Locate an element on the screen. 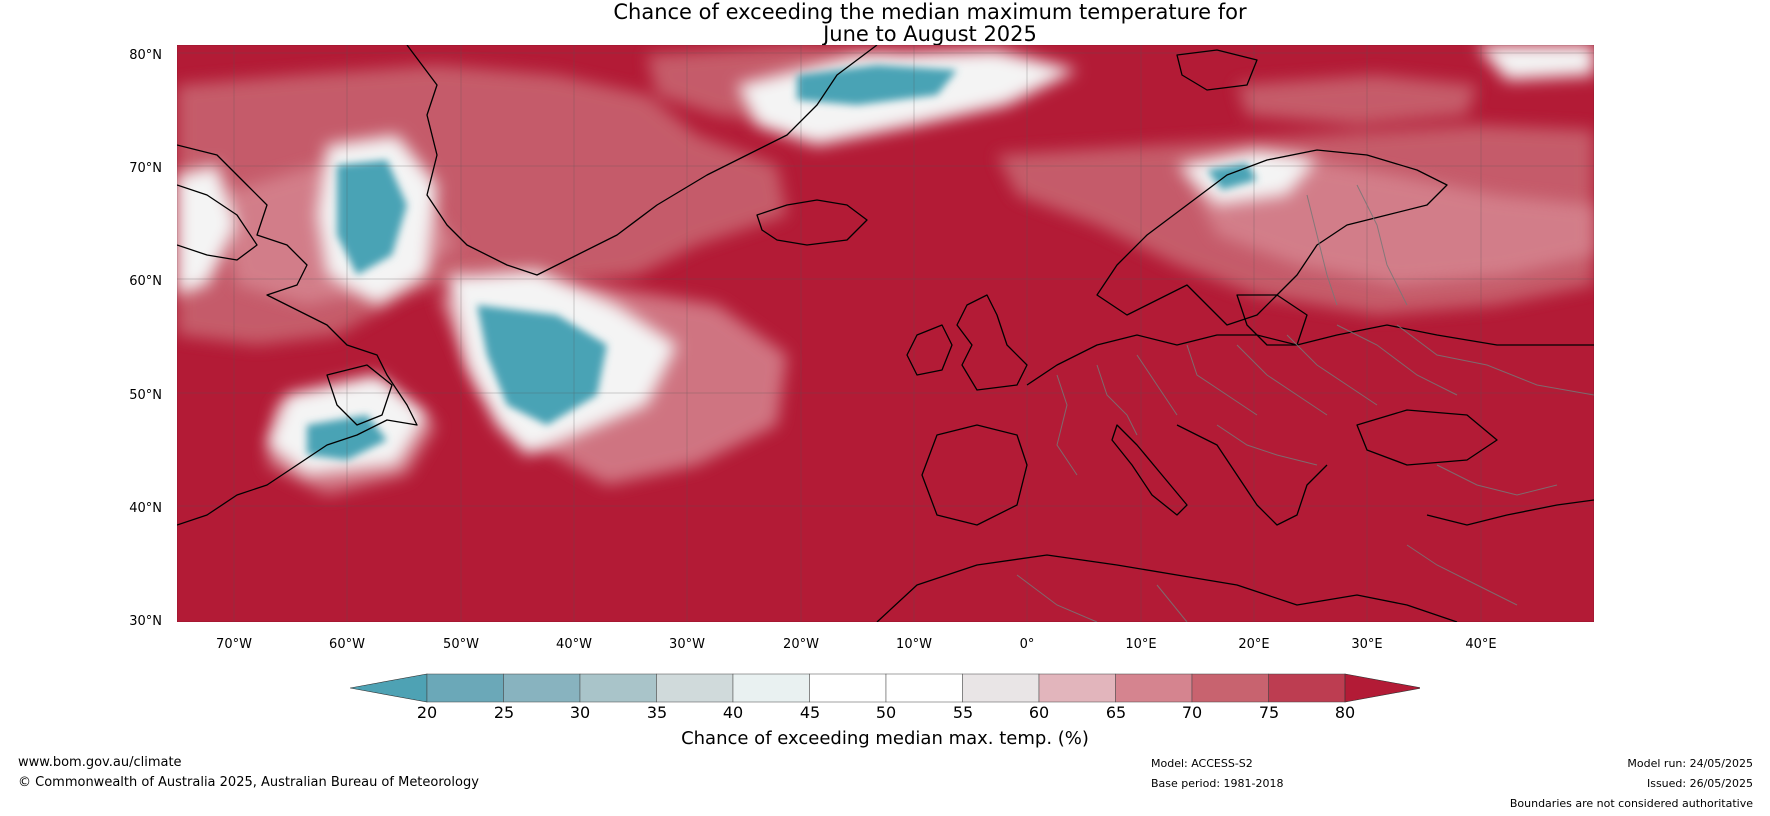 This screenshot has height=816, width=1770. colorbar-tick-80: 80 is located at coordinates (1345, 712).